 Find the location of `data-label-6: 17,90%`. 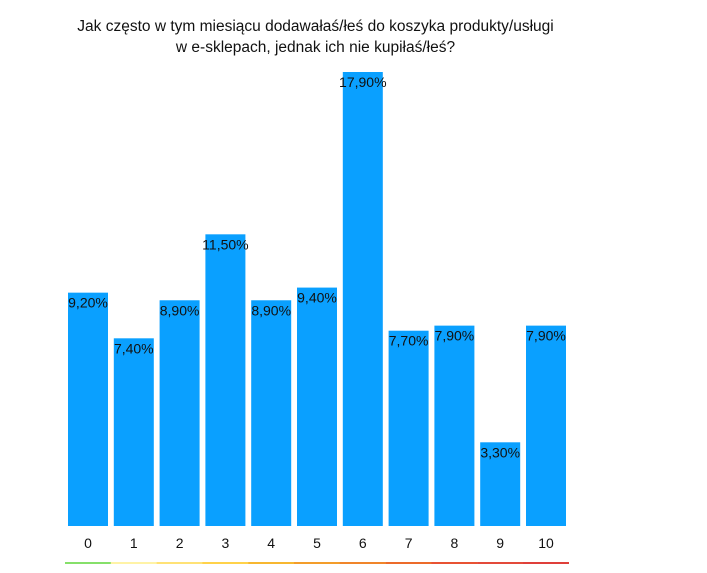

data-label-6: 17,90% is located at coordinates (362, 82).